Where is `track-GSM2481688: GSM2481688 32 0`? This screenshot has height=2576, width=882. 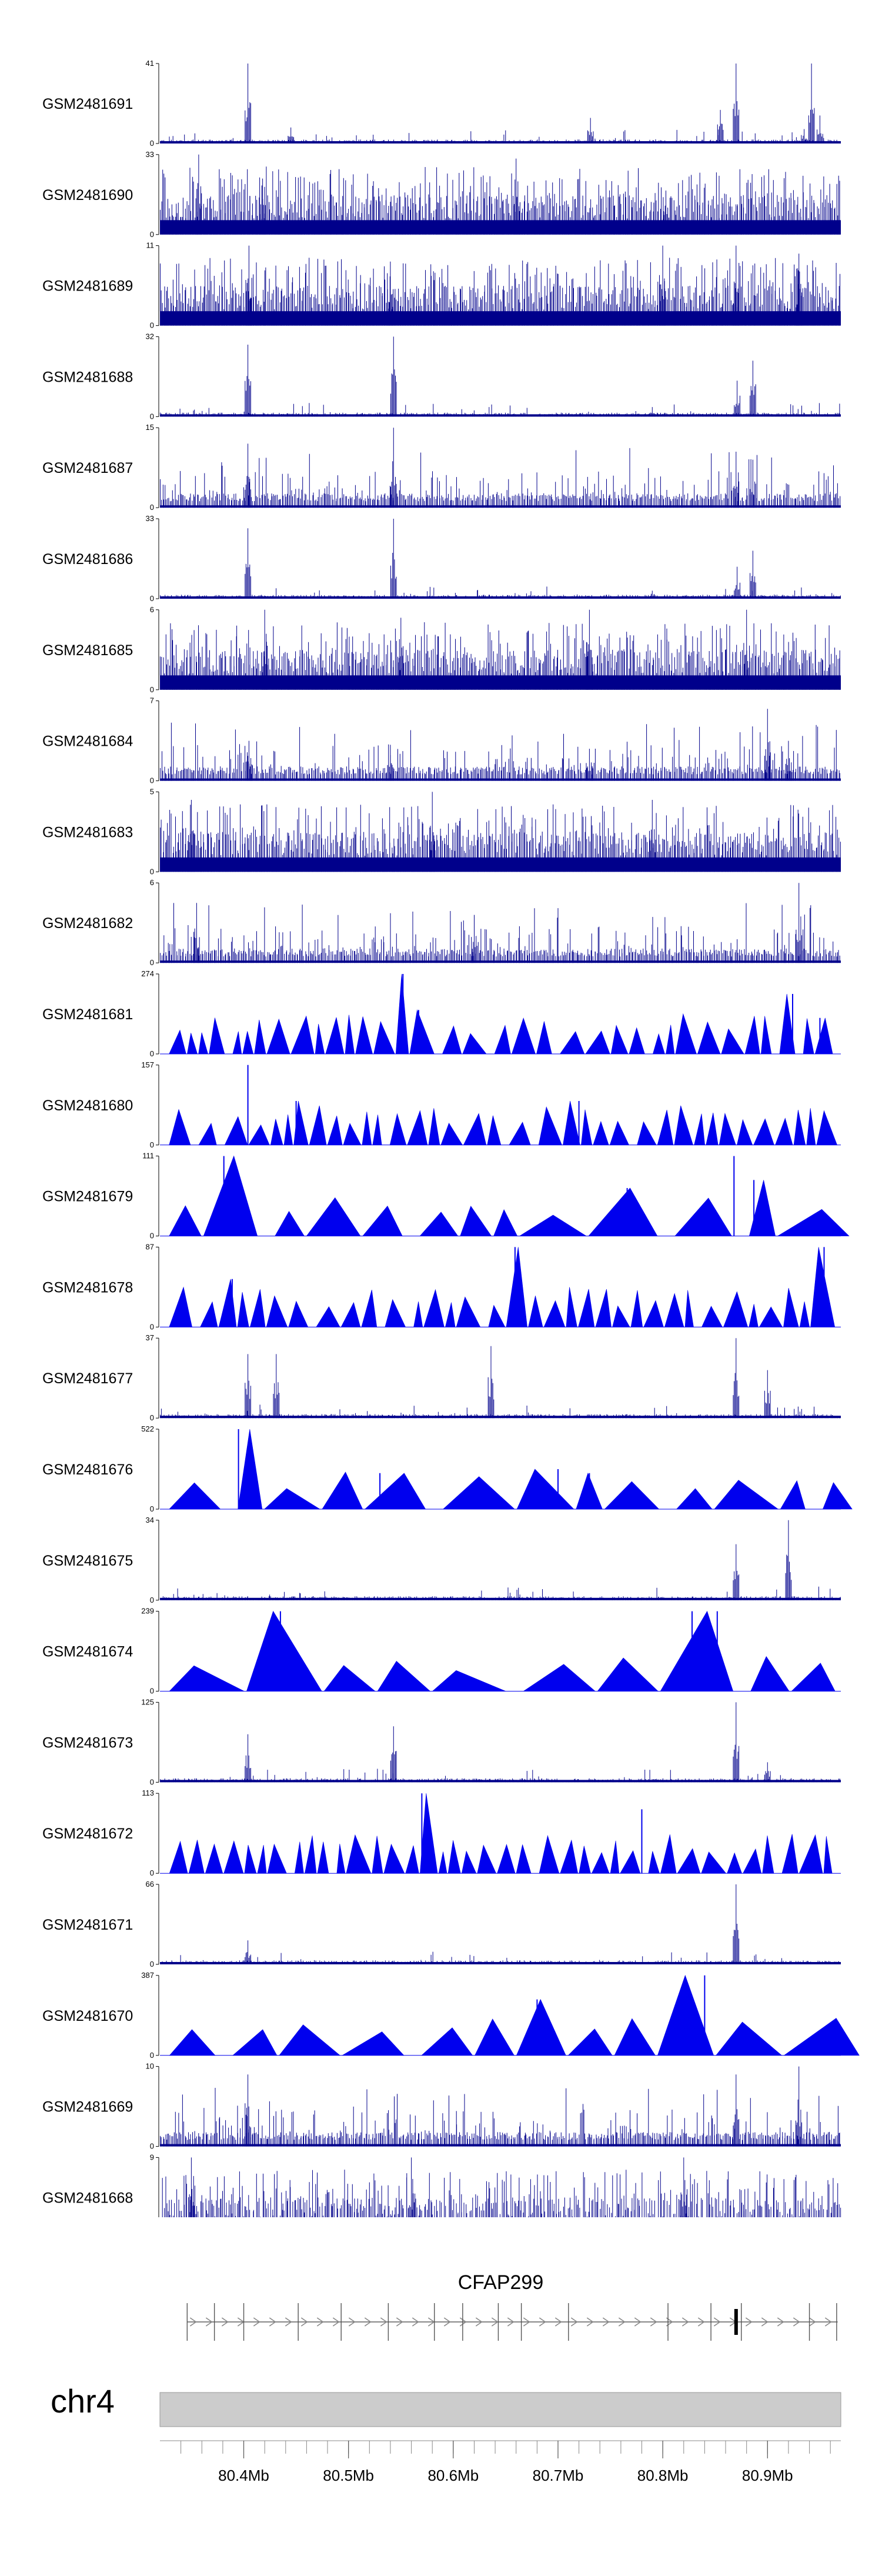
track-GSM2481688: GSM2481688 32 0 is located at coordinates (441, 376).